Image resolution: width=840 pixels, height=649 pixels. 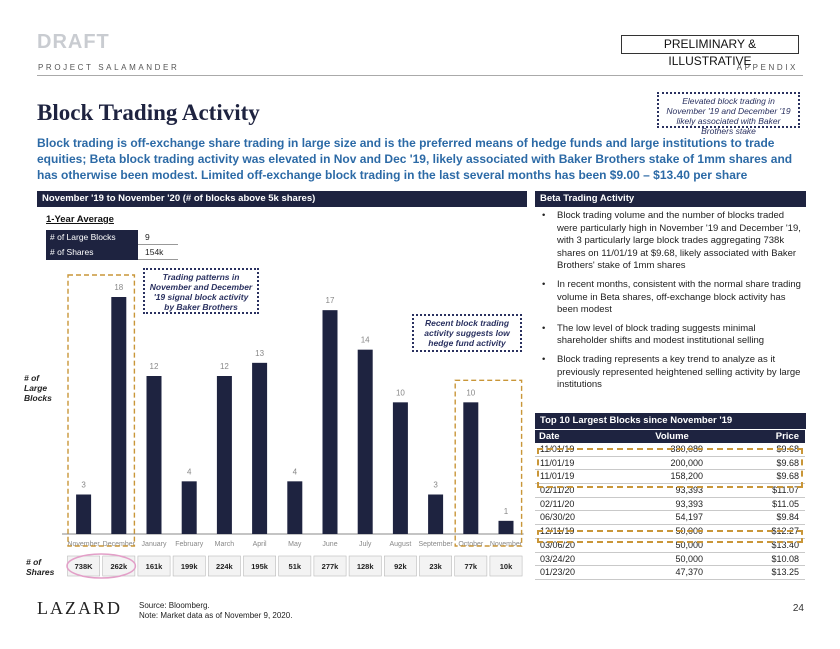 I want to click on table-row: 02/11/20 93,393 $11.07, so click(x=670, y=491).